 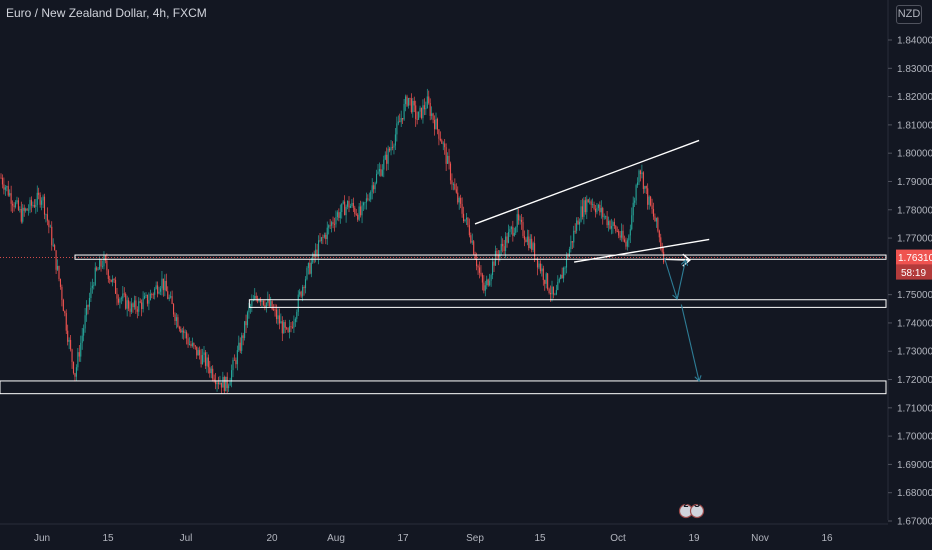 What do you see at coordinates (443, 387) in the screenshot?
I see `lower-zone` at bounding box center [443, 387].